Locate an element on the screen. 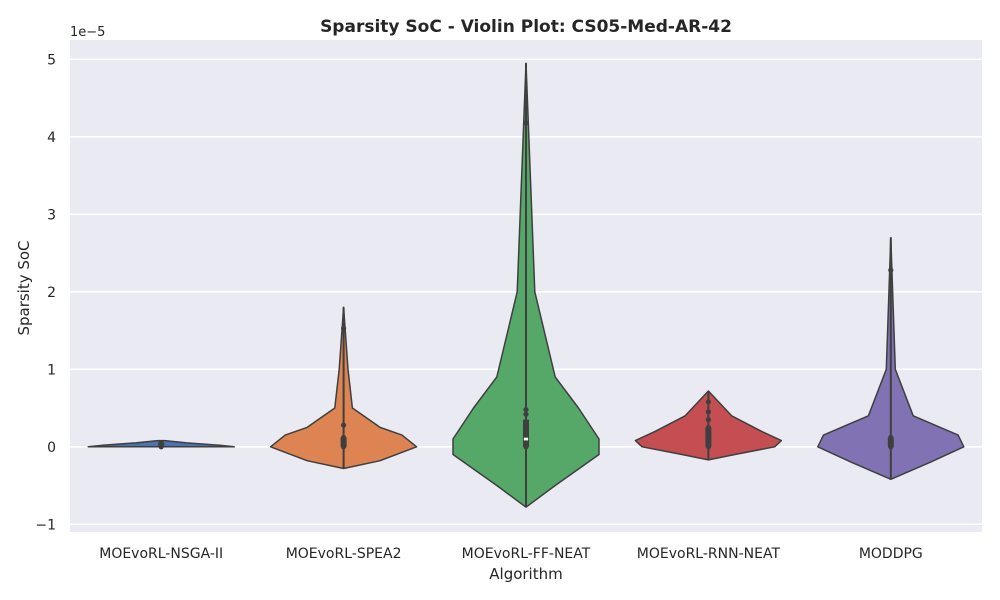 The image size is (1000, 600). y-axis-label: Sparsity SoC is located at coordinates (24, 287).